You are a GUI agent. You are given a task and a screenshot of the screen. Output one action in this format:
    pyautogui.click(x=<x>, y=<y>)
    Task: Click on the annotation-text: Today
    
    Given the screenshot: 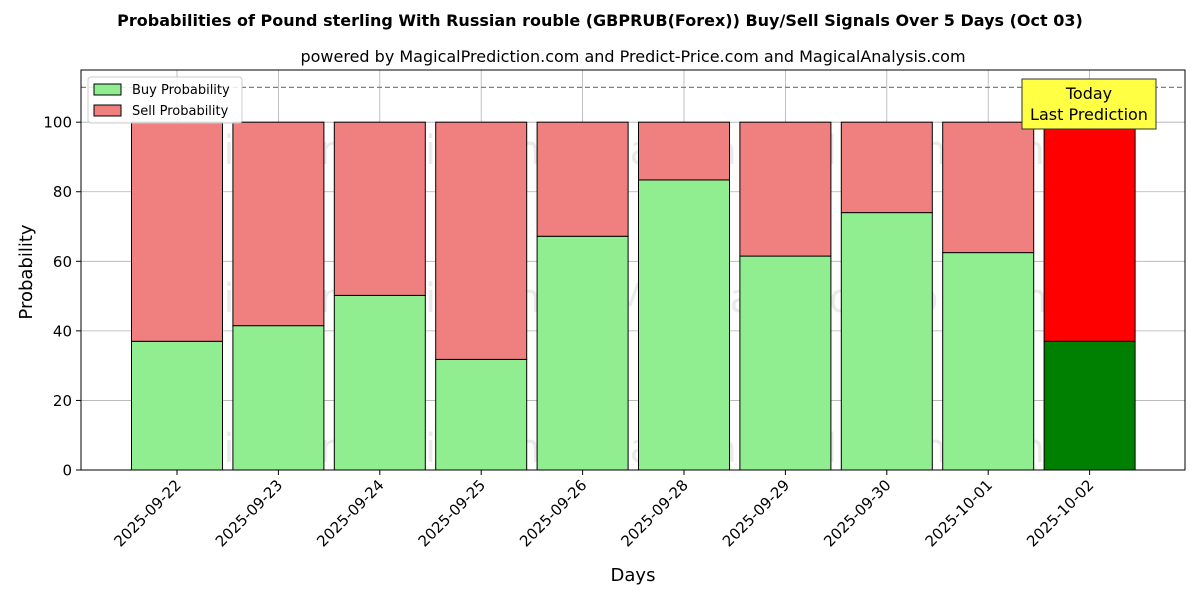 What is the action you would take?
    pyautogui.click(x=1088, y=93)
    